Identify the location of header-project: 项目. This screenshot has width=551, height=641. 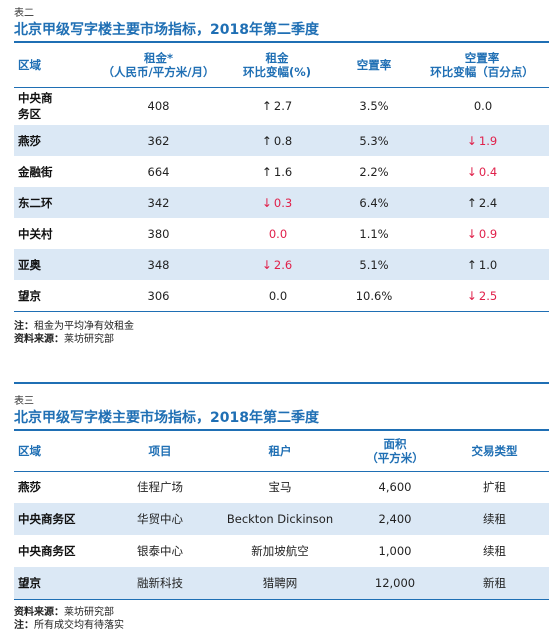
(160, 450).